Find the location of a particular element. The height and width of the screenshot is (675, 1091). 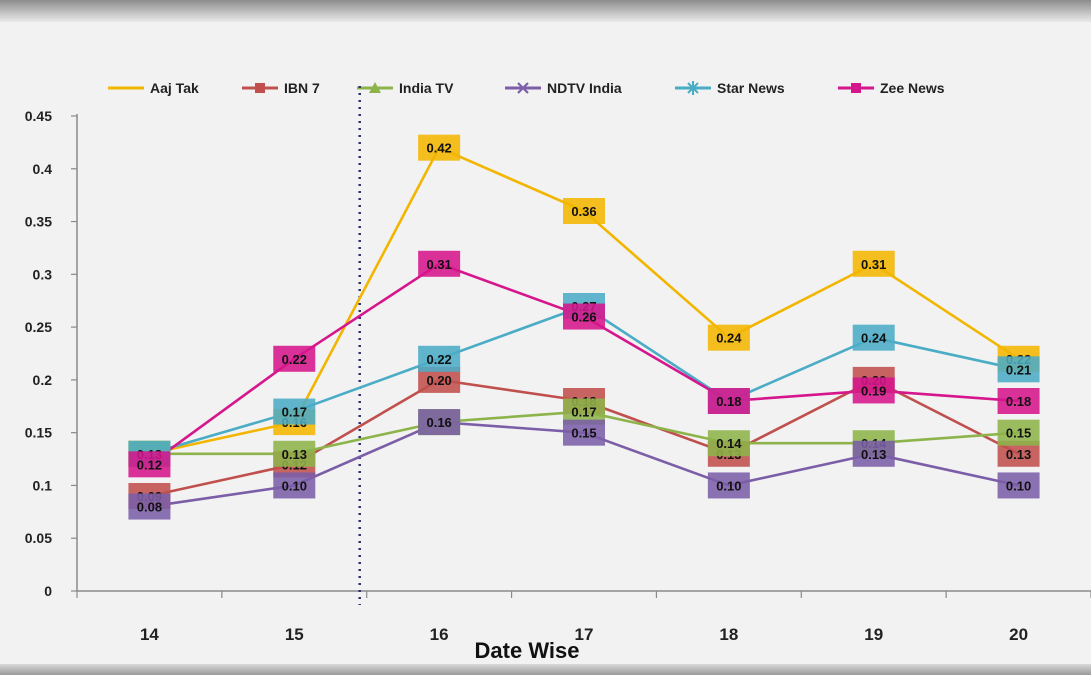

data-label-zee-news: 0.22 is located at coordinates (294, 359).